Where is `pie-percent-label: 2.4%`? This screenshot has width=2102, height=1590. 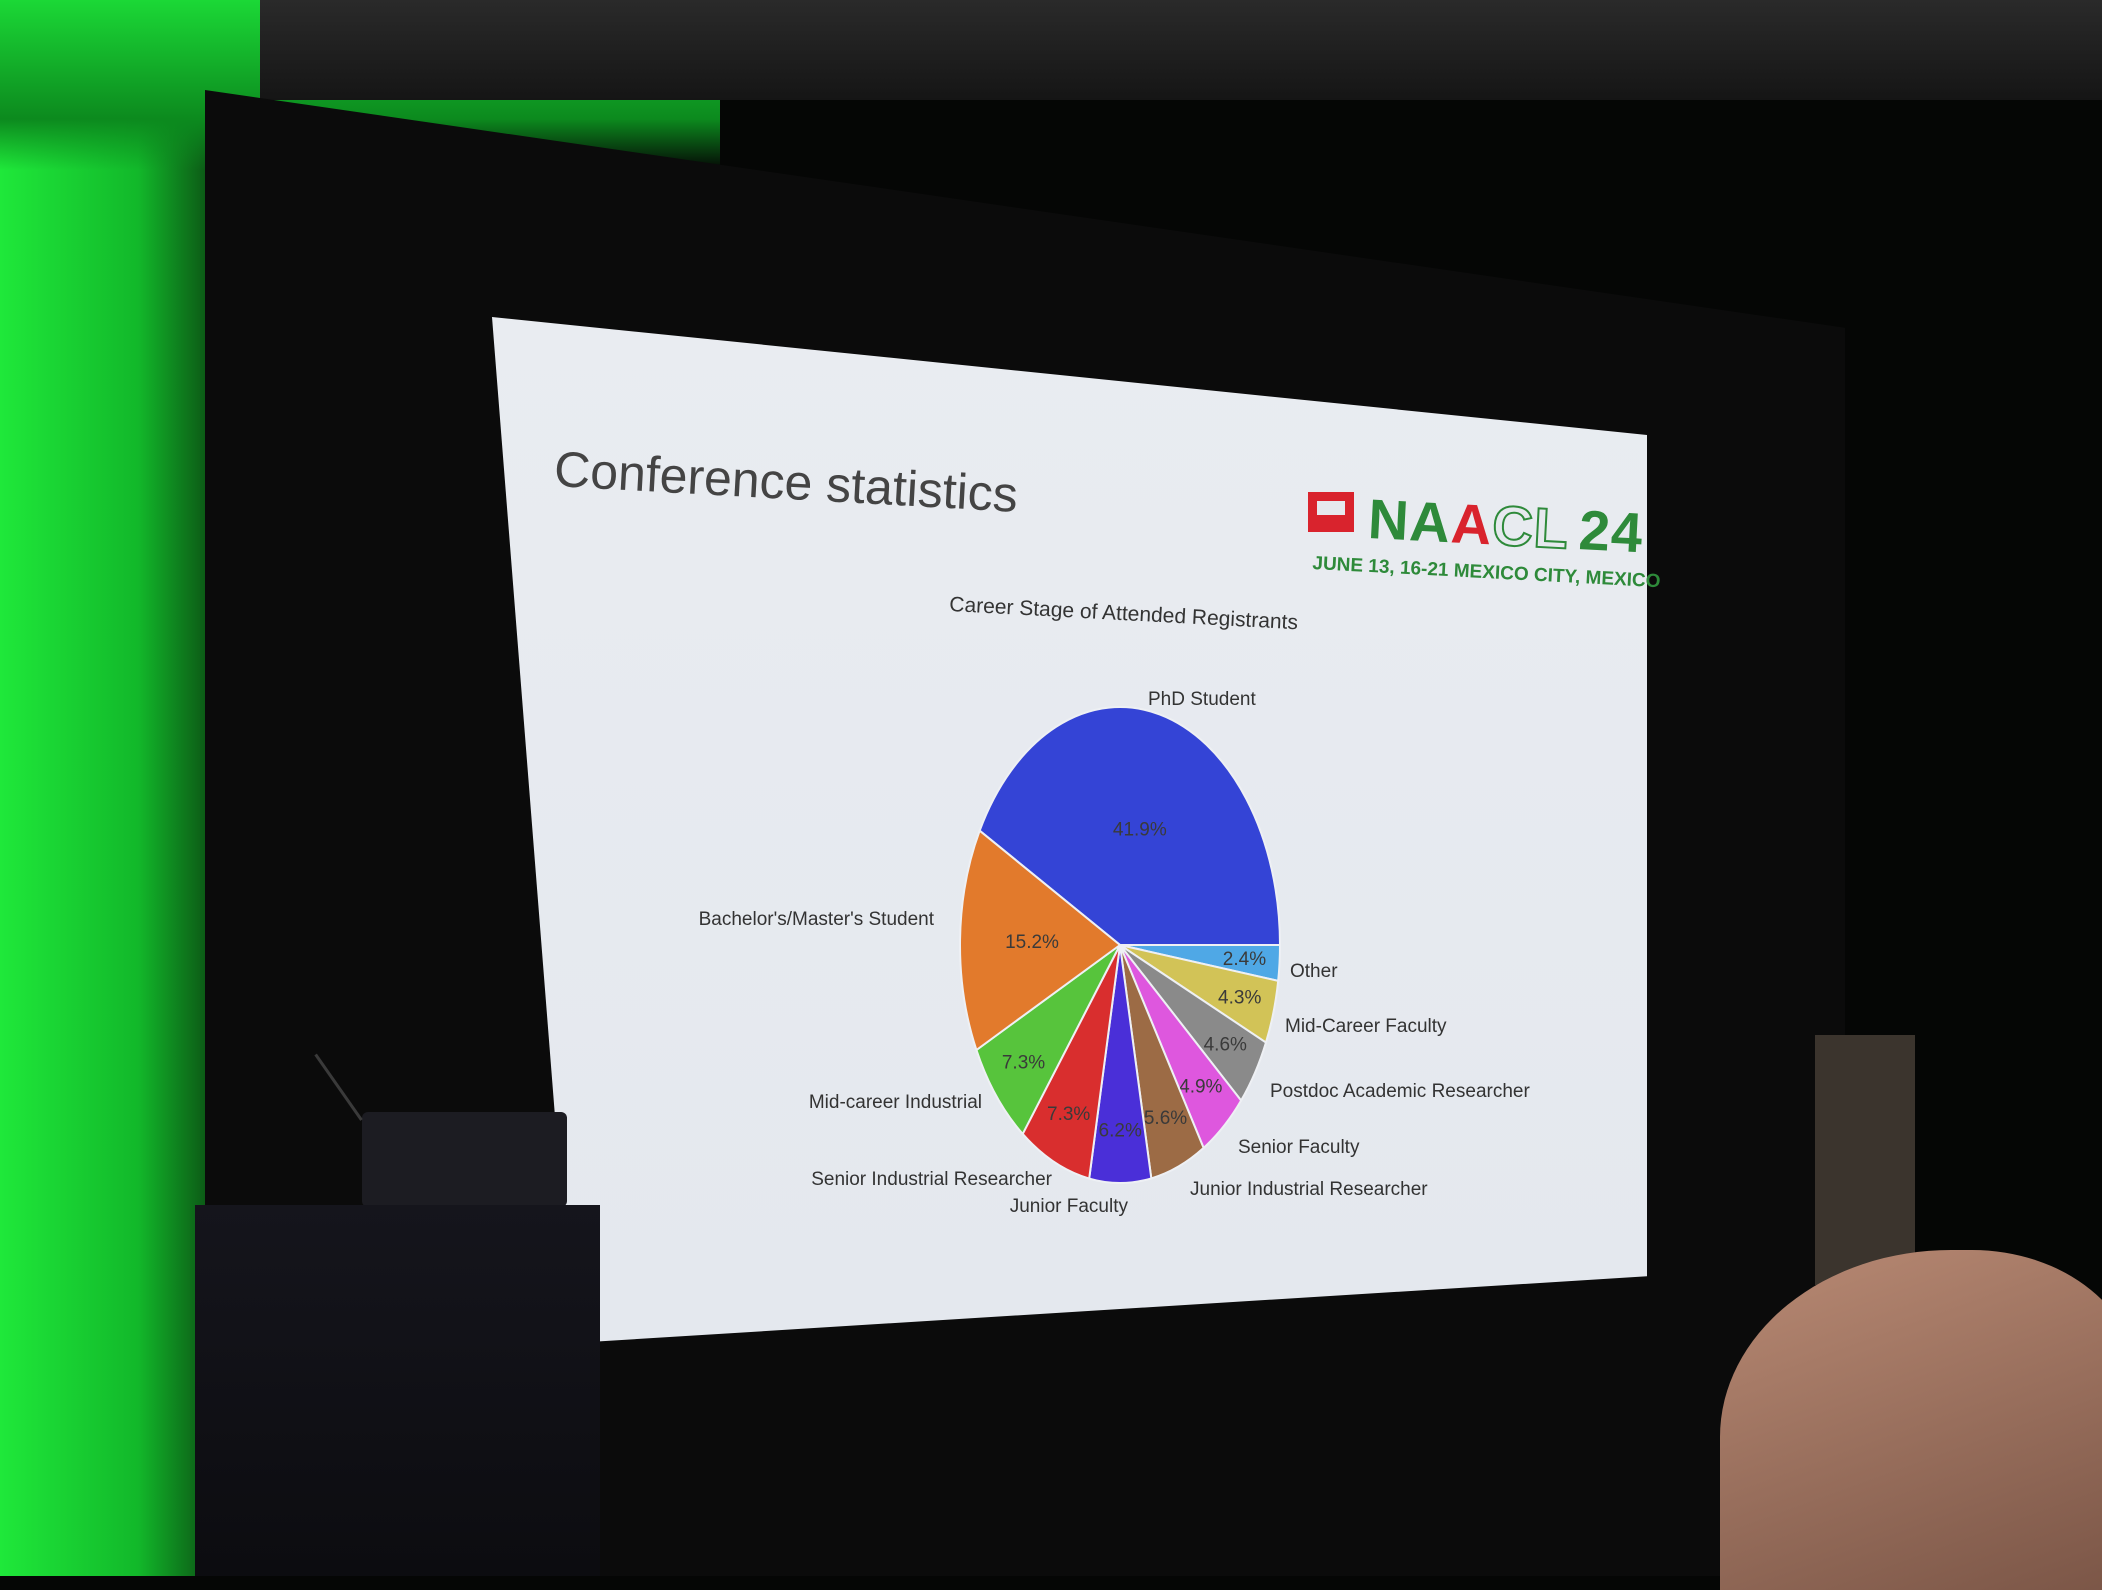 pie-percent-label: 2.4% is located at coordinates (1244, 959).